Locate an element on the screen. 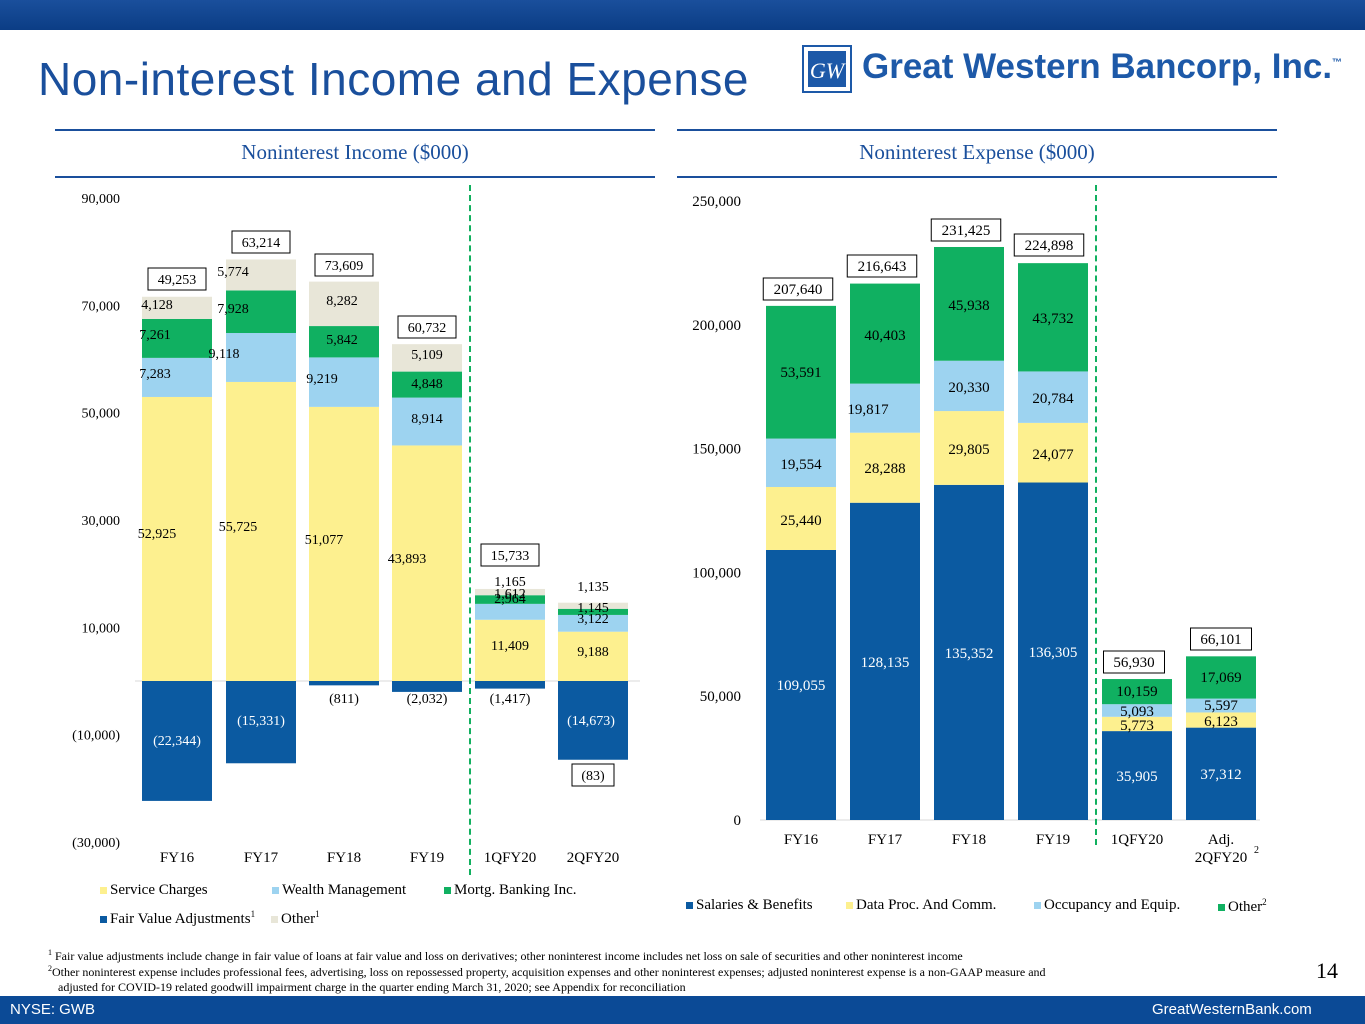 The height and width of the screenshot is (1024, 1365). legend-item-mortg: Mortg. Banking Inc. is located at coordinates (510, 890).